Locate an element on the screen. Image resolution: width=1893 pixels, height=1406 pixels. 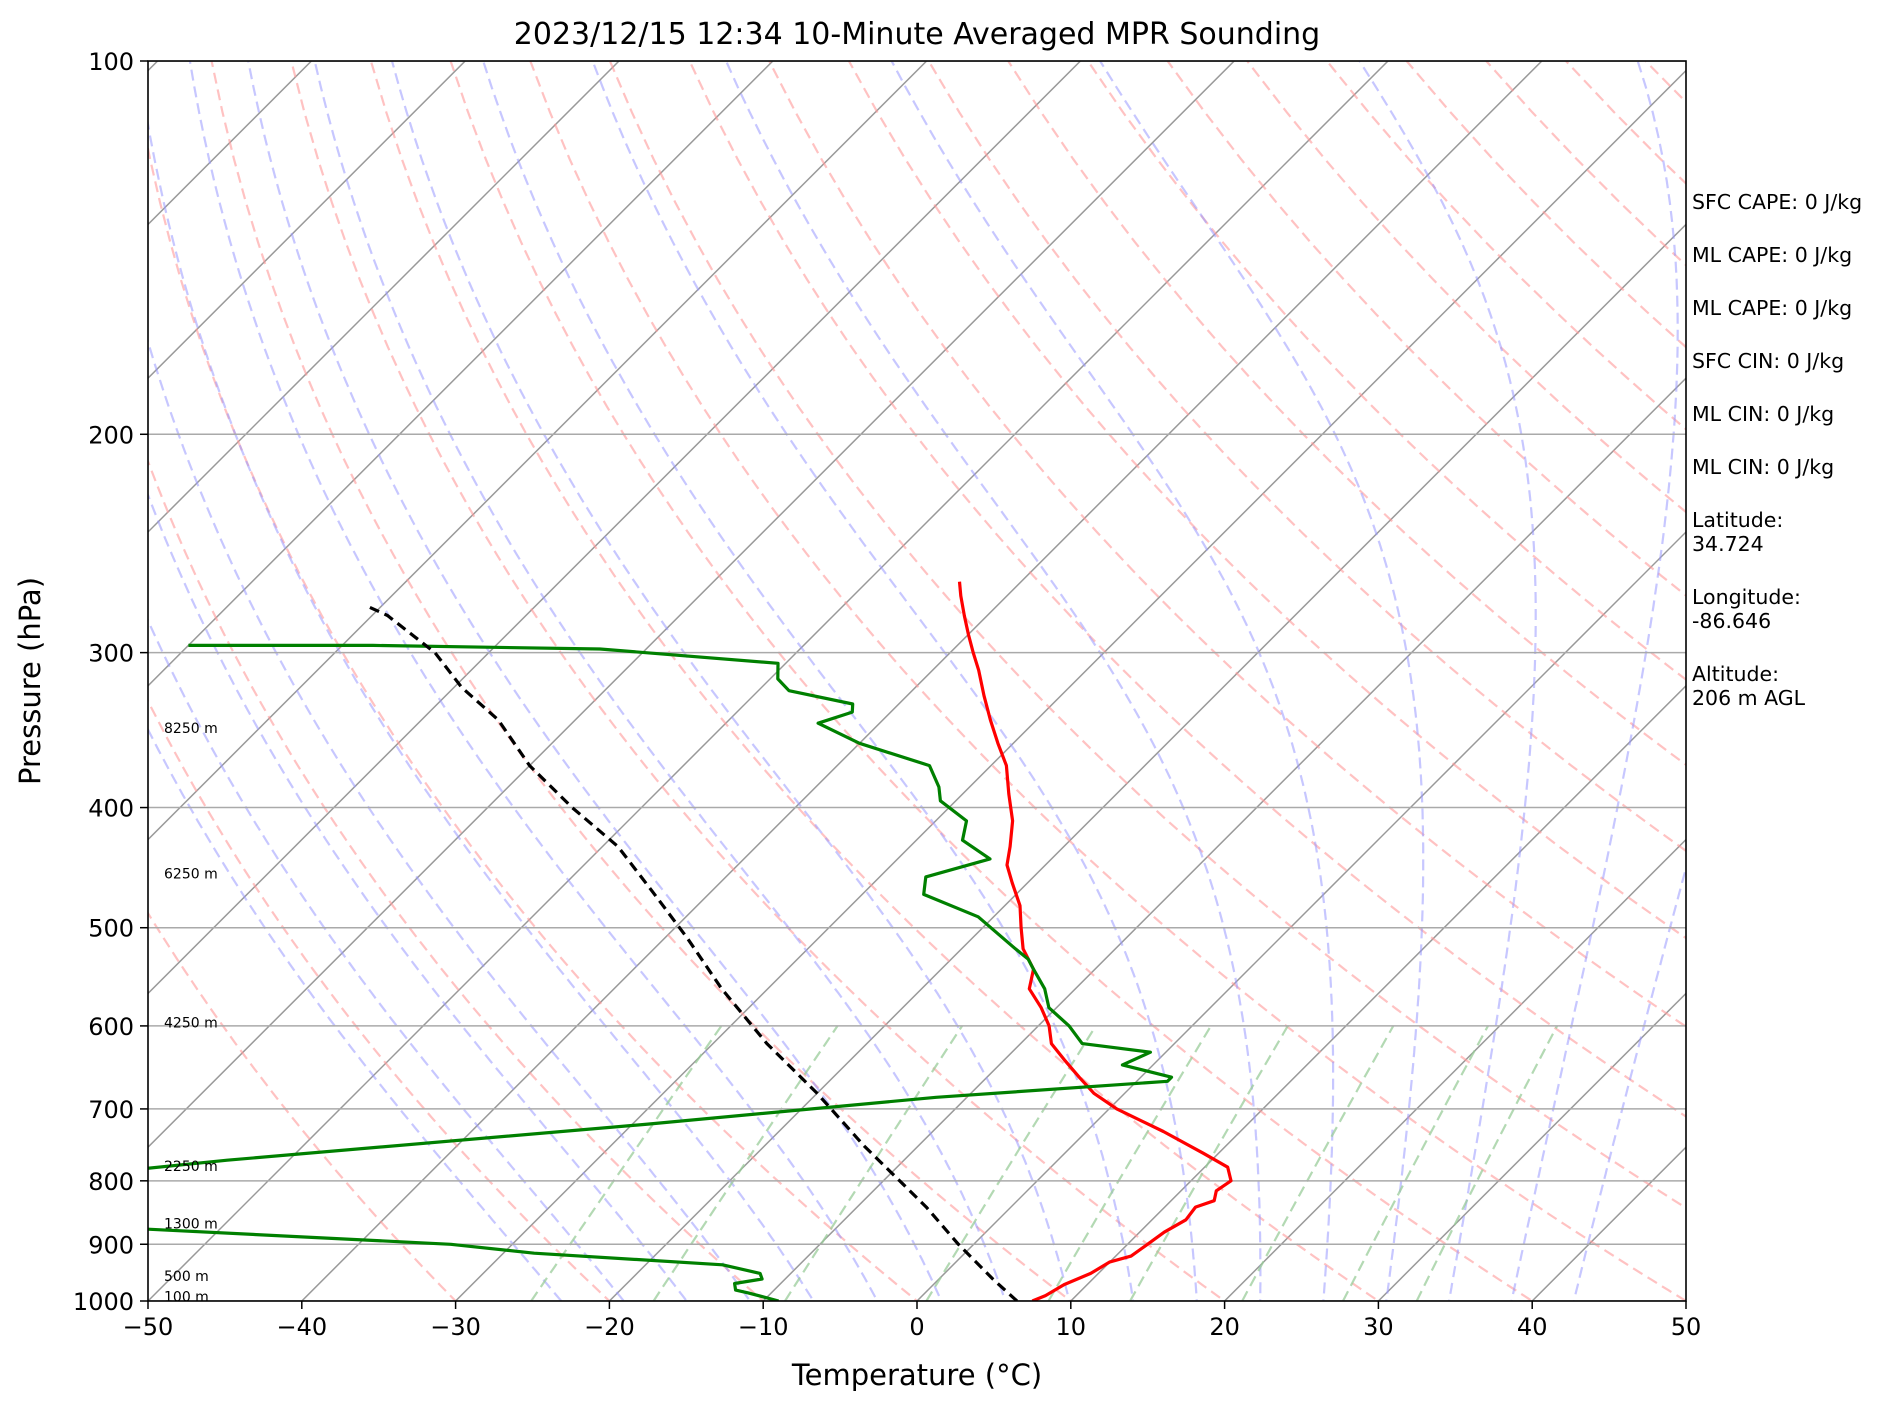
ml-cin-text-2: ML CIN: 0 J/kg is located at coordinates (1763, 467).